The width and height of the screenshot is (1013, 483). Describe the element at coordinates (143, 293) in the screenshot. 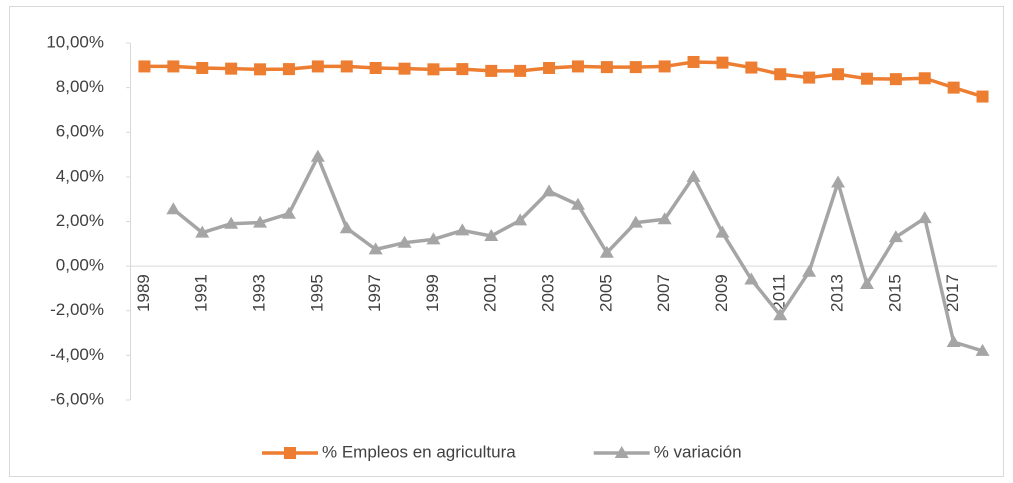

I see `x-tick-label: 1989` at that location.